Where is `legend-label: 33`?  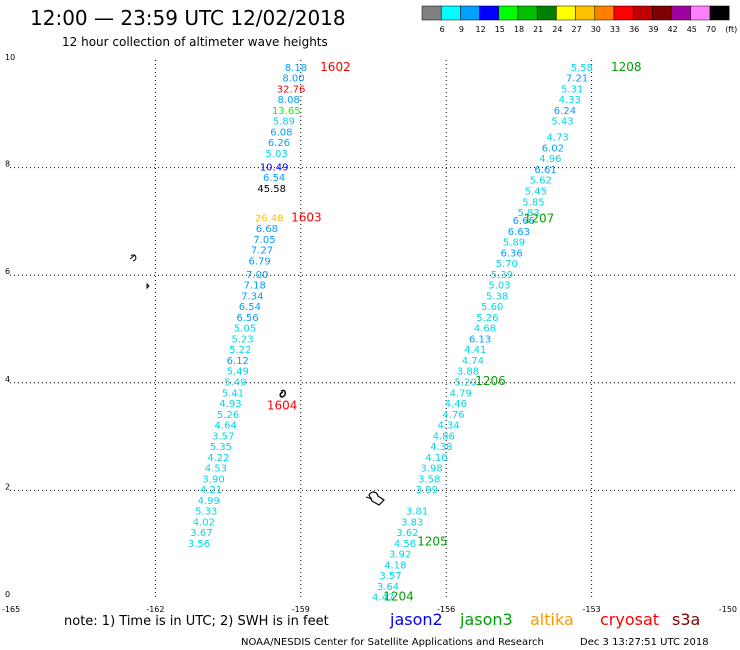
legend-label: 33 is located at coordinates (615, 29).